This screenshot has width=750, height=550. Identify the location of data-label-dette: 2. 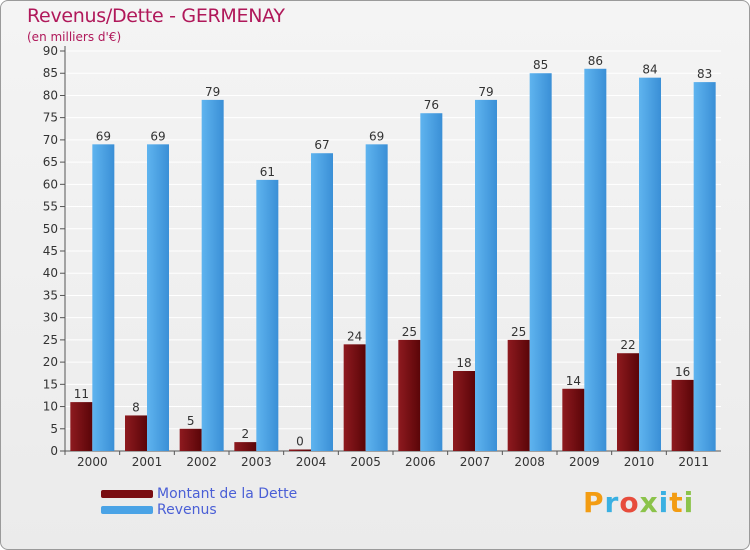
(246, 434).